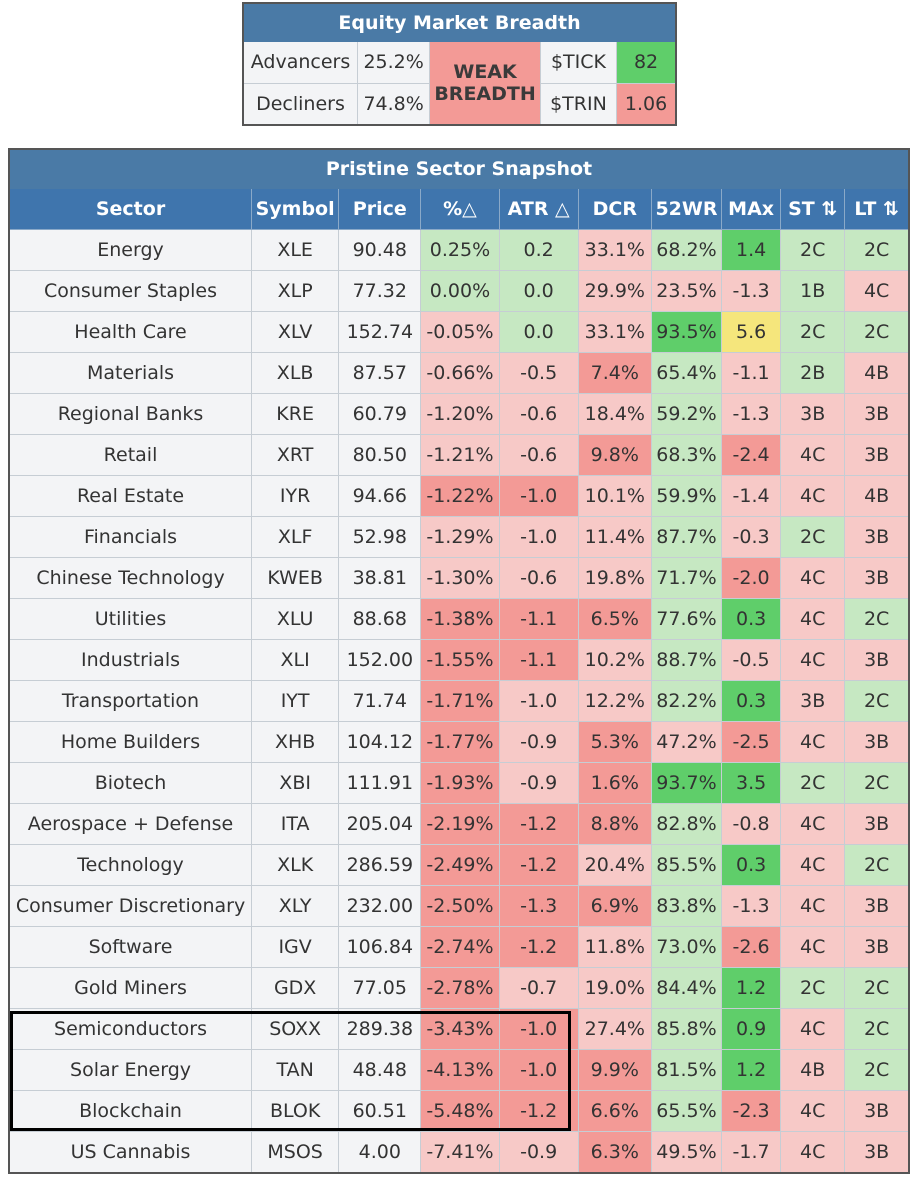  What do you see at coordinates (686, 1070) in the screenshot?
I see `cell-52wr: 81.5%` at bounding box center [686, 1070].